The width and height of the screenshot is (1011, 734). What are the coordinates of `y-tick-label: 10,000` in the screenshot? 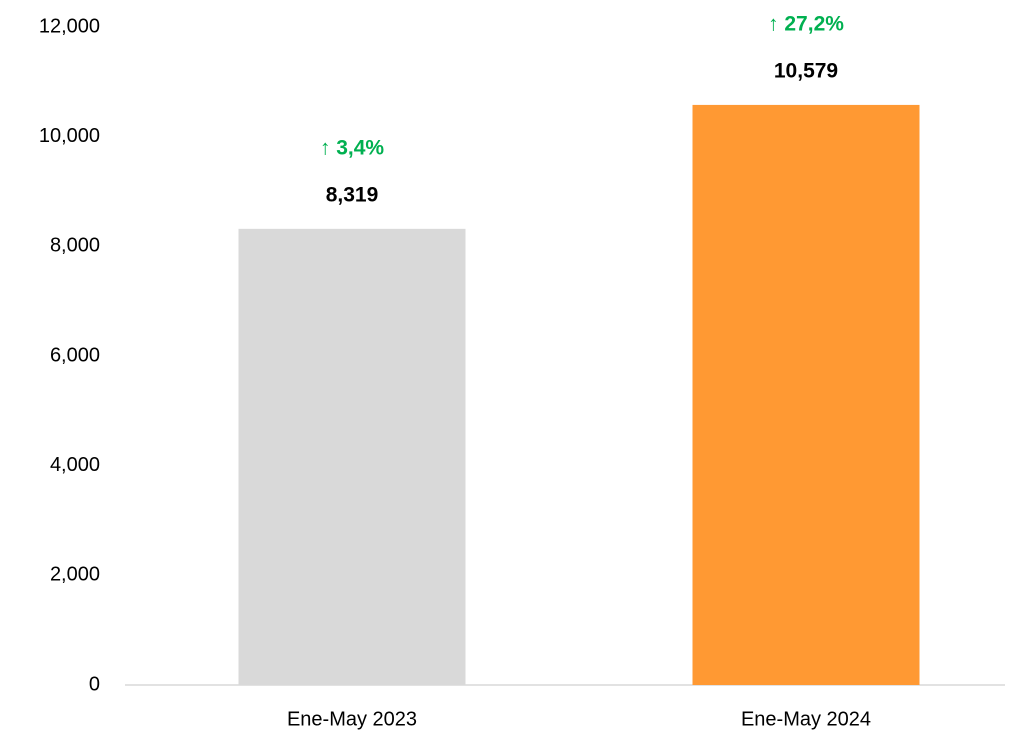 It's located at (69, 136).